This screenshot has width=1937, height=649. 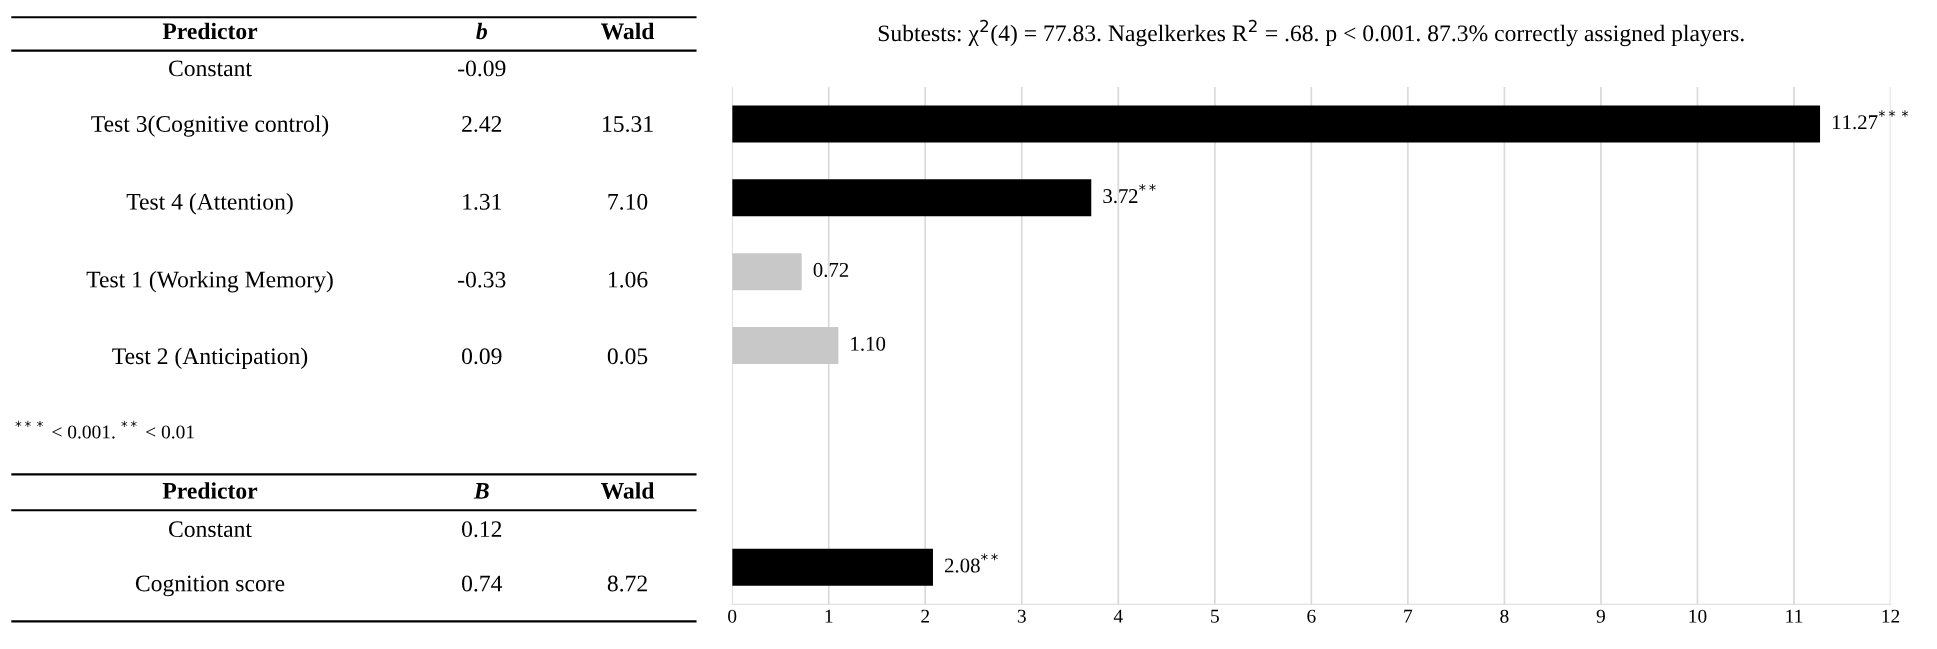 What do you see at coordinates (482, 68) in the screenshot?
I see `text: -0.09` at bounding box center [482, 68].